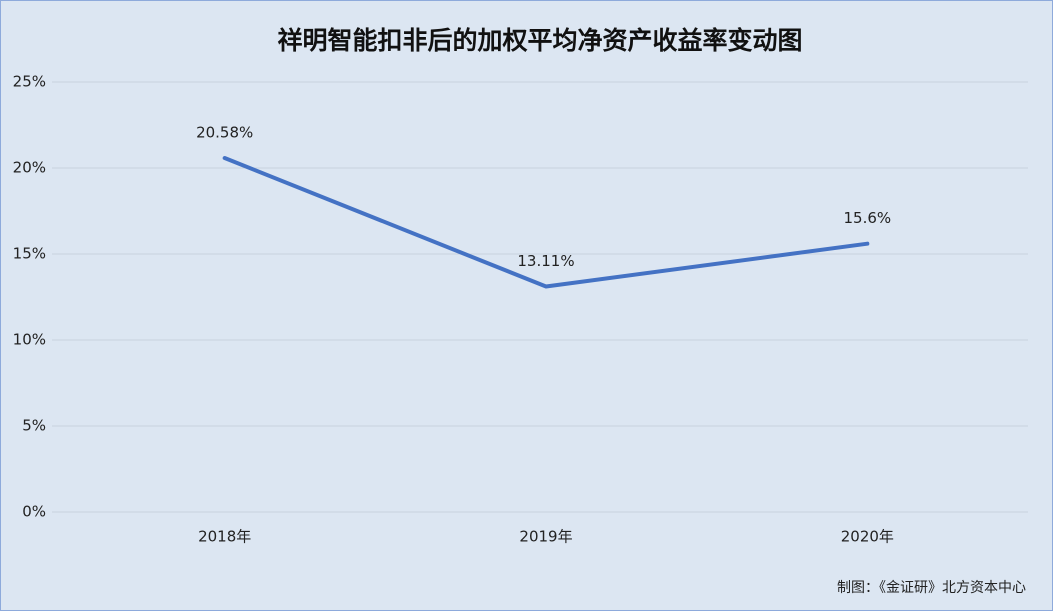 This screenshot has height=611, width=1053. I want to click on y-tick-label: 20%, so click(29, 168).